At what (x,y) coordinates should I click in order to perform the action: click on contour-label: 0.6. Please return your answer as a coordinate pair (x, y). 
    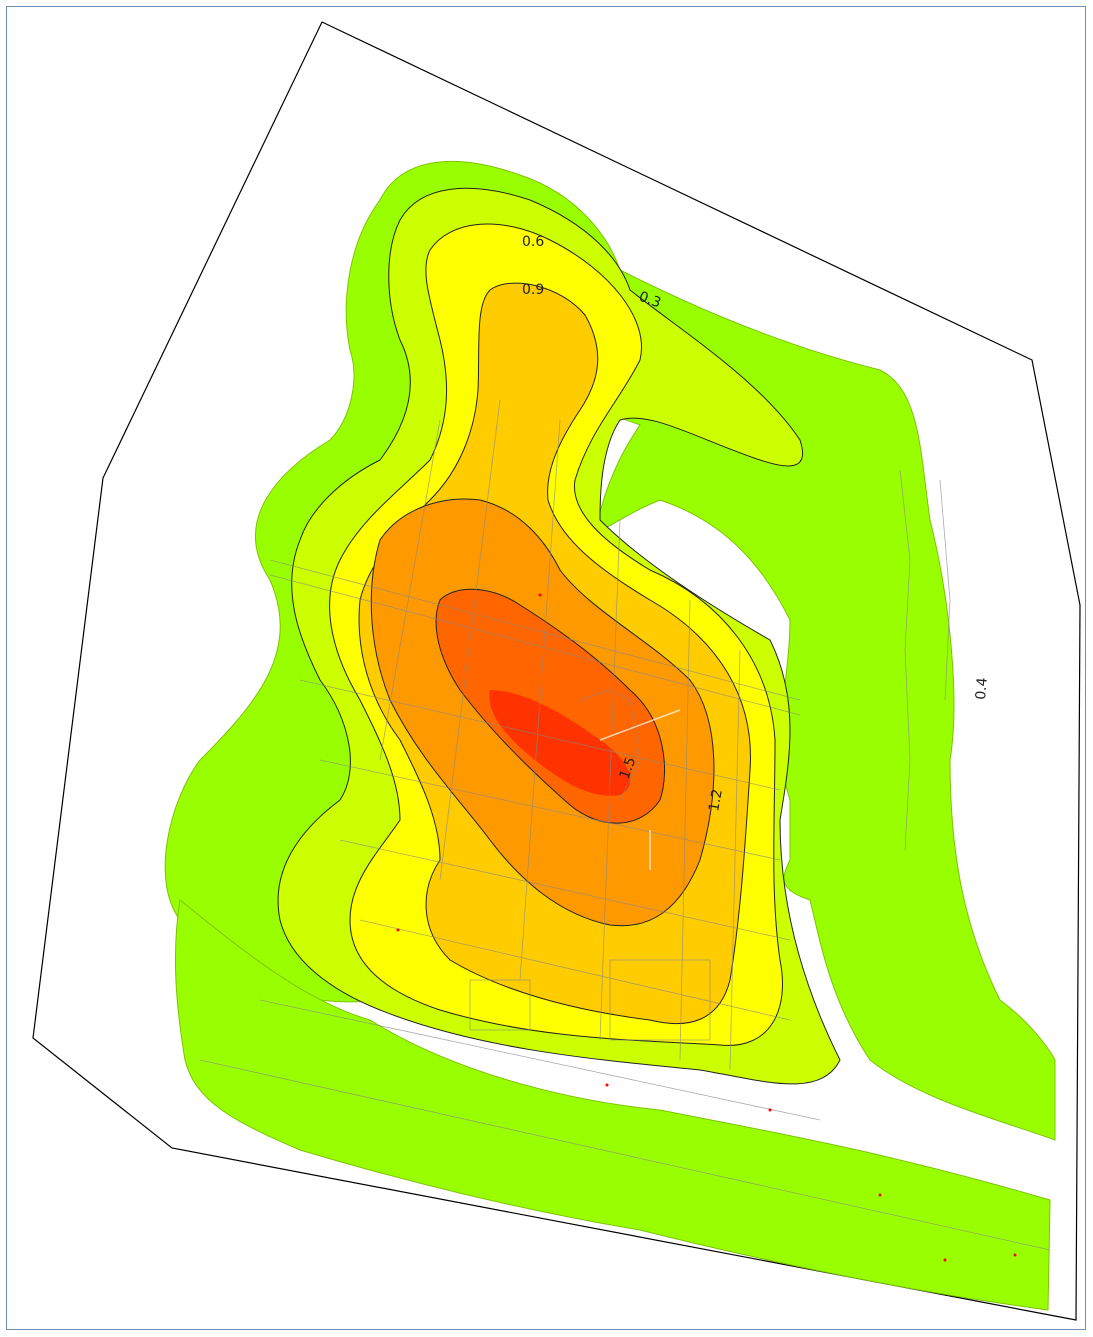
    Looking at the image, I should click on (533, 242).